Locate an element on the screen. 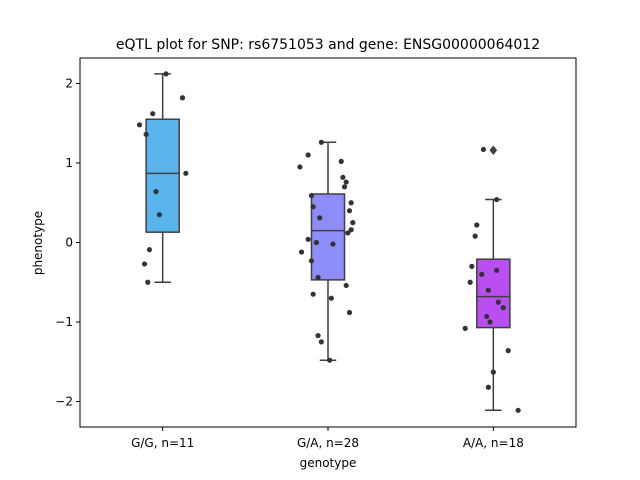 This screenshot has height=480, width=640. x-axis-label: genotype is located at coordinates (328, 463).